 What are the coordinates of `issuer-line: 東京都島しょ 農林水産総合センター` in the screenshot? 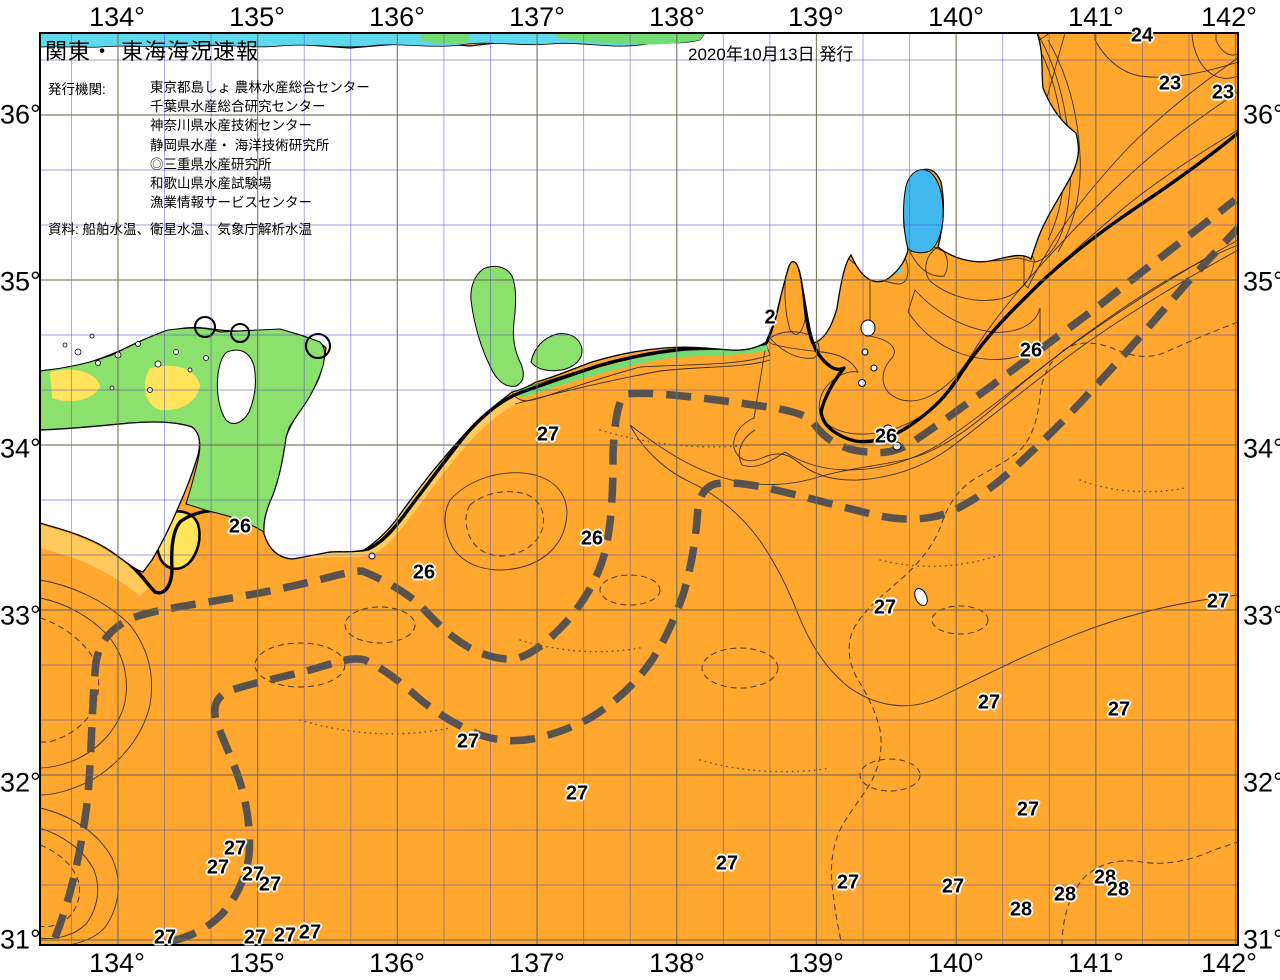 It's located at (260, 87).